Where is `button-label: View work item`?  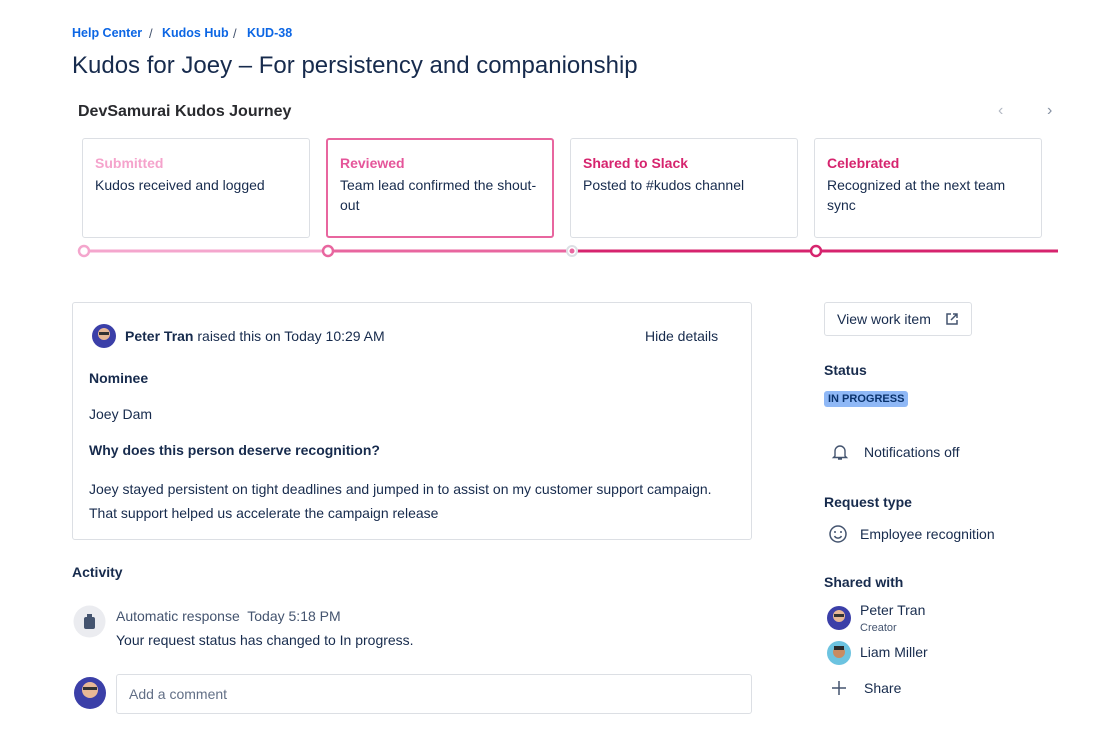 button-label: View work item is located at coordinates (884, 319).